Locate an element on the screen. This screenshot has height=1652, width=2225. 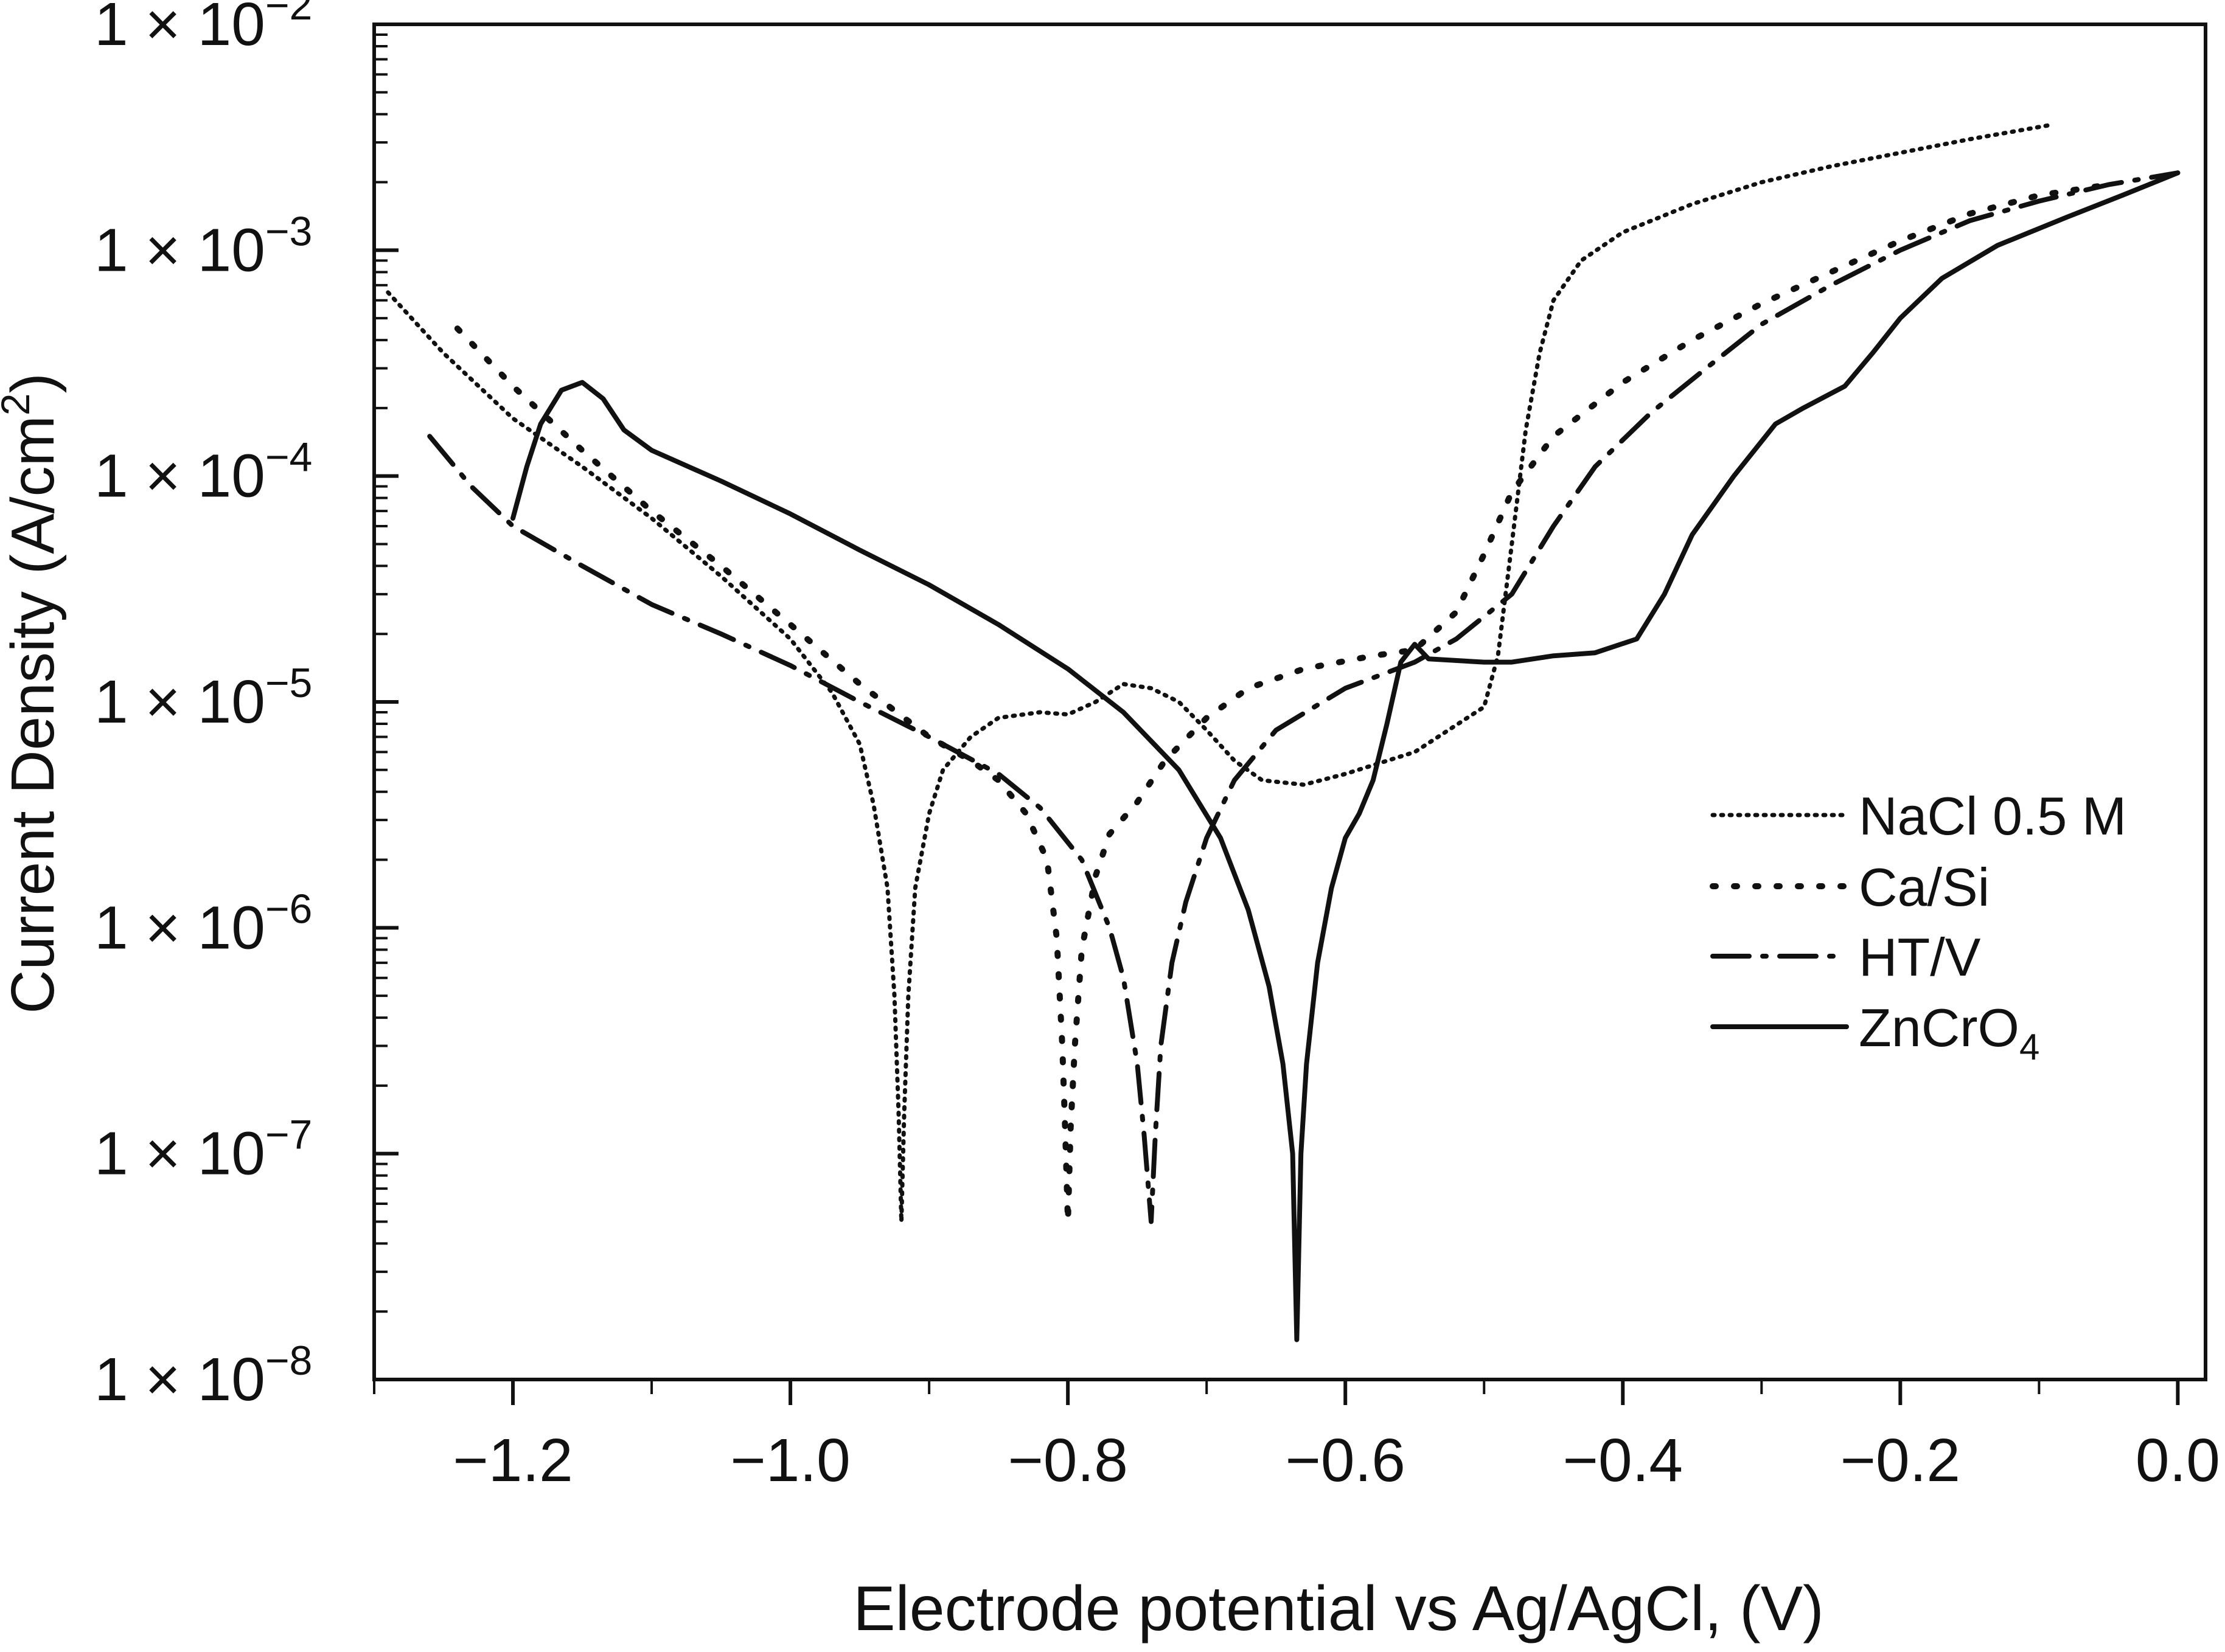
y-axis-title: Current Density (A/cm2) is located at coordinates (33, 693).